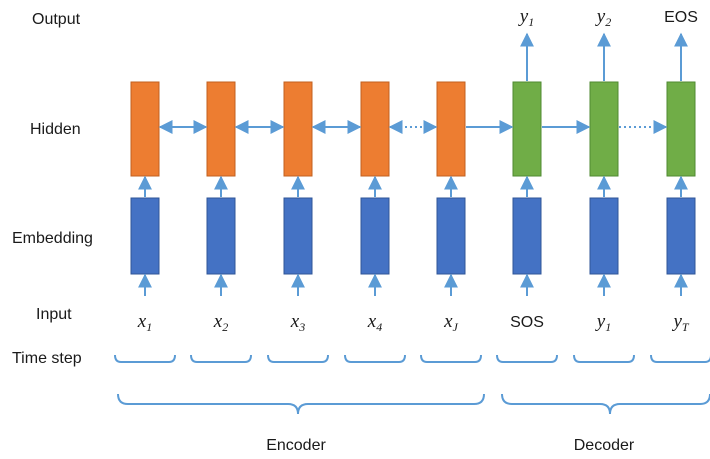 The image size is (710, 459). Describe the element at coordinates (608, 327) in the screenshot. I see `input-token-7-subscript: 1` at that location.